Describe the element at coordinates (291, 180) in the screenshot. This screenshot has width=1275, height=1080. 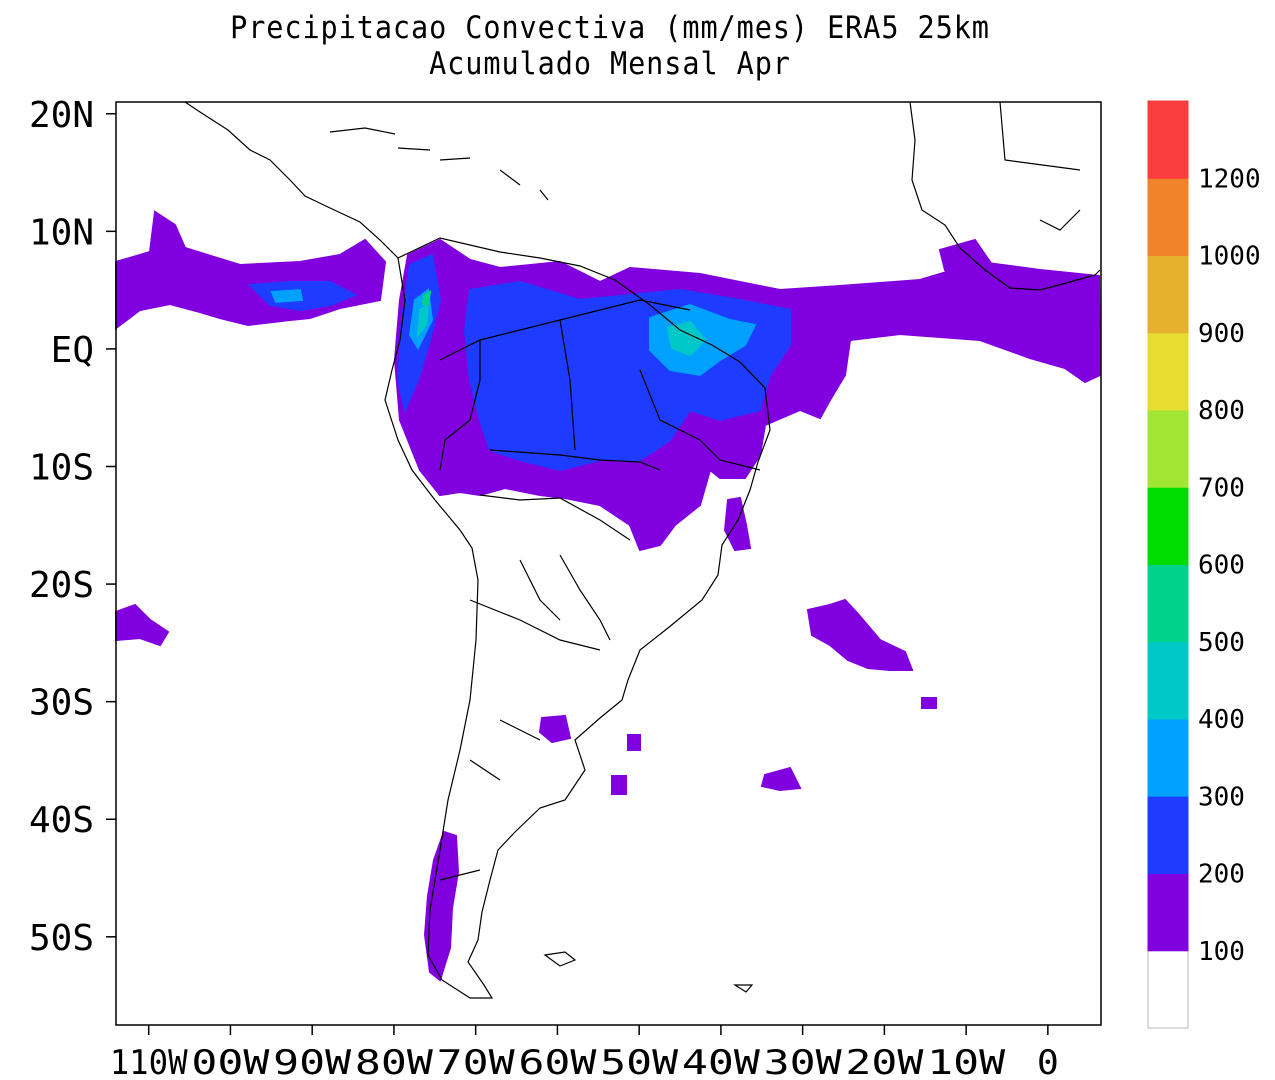
I see `central-america-coast` at that location.